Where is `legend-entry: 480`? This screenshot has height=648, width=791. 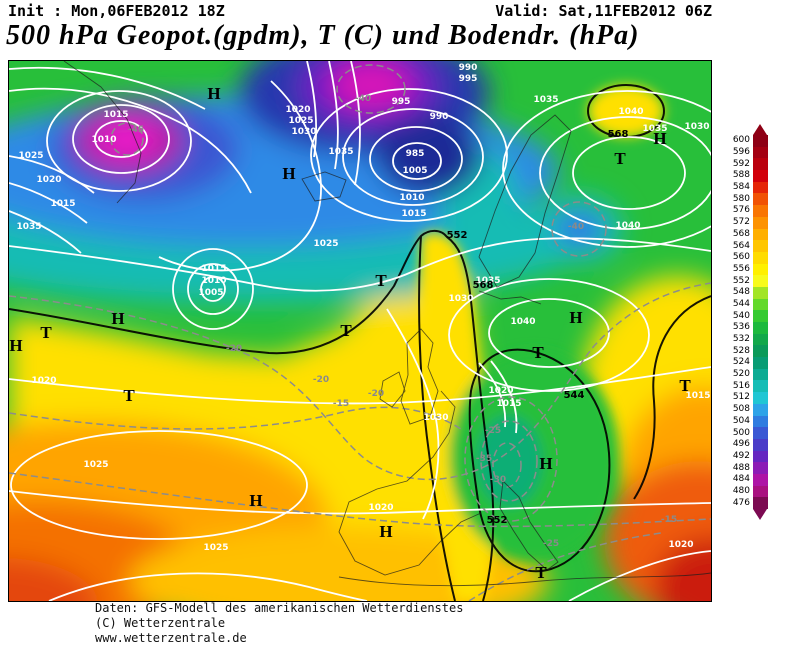
legend-entry: 480 is located at coordinates (743, 491).